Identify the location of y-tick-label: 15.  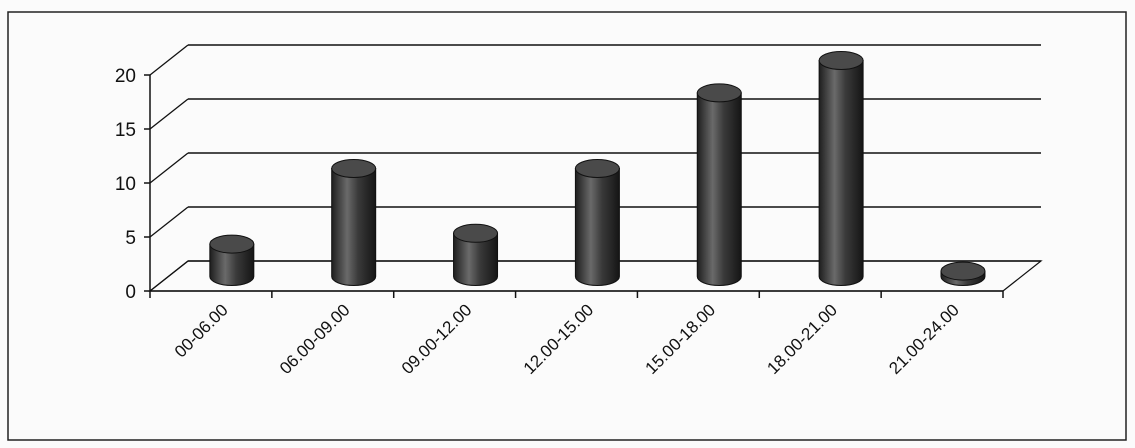
(125, 130).